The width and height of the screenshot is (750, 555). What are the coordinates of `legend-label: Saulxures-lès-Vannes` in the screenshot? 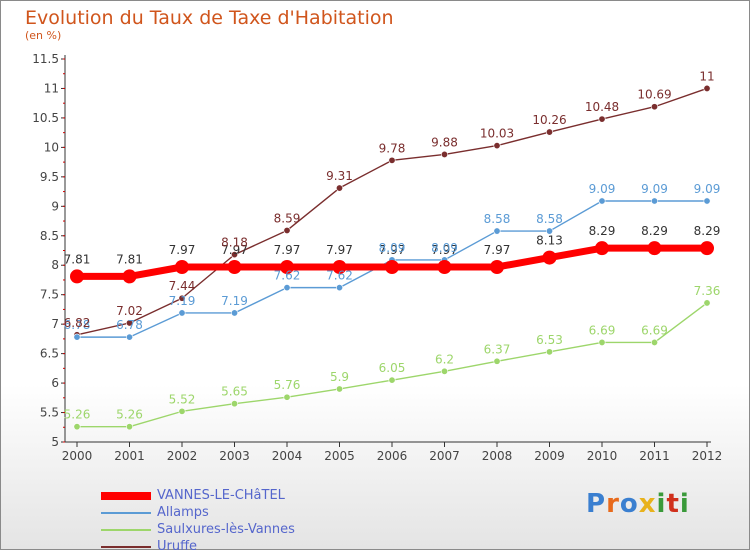 It's located at (226, 529).